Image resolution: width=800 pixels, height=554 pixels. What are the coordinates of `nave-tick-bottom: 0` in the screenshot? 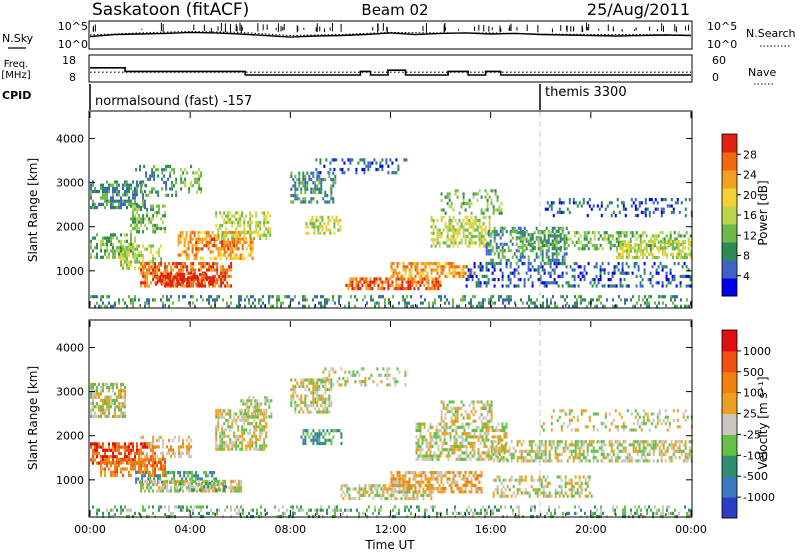 It's located at (715, 77).